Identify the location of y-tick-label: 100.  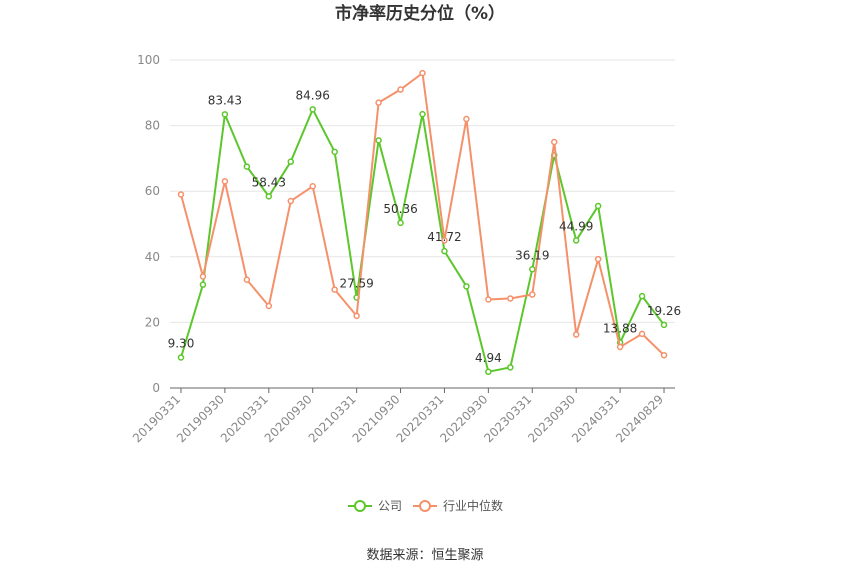
(148, 60).